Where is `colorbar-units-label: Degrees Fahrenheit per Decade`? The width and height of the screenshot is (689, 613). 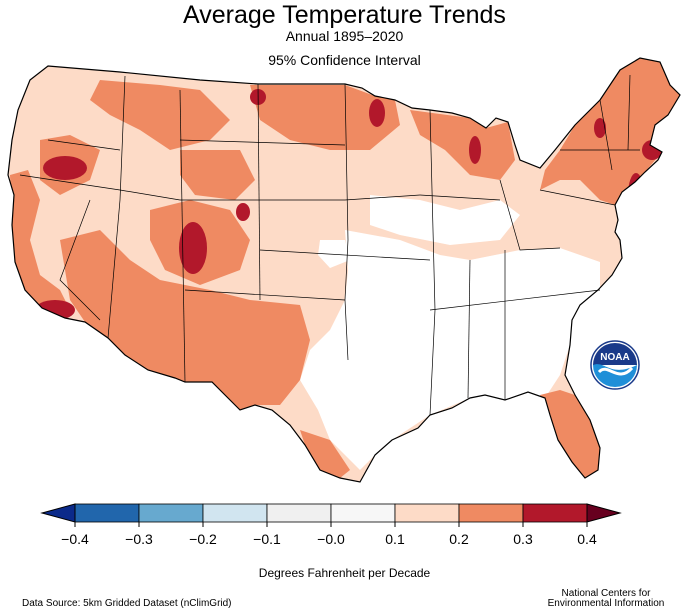
colorbar-units-label: Degrees Fahrenheit per Decade is located at coordinates (344, 573).